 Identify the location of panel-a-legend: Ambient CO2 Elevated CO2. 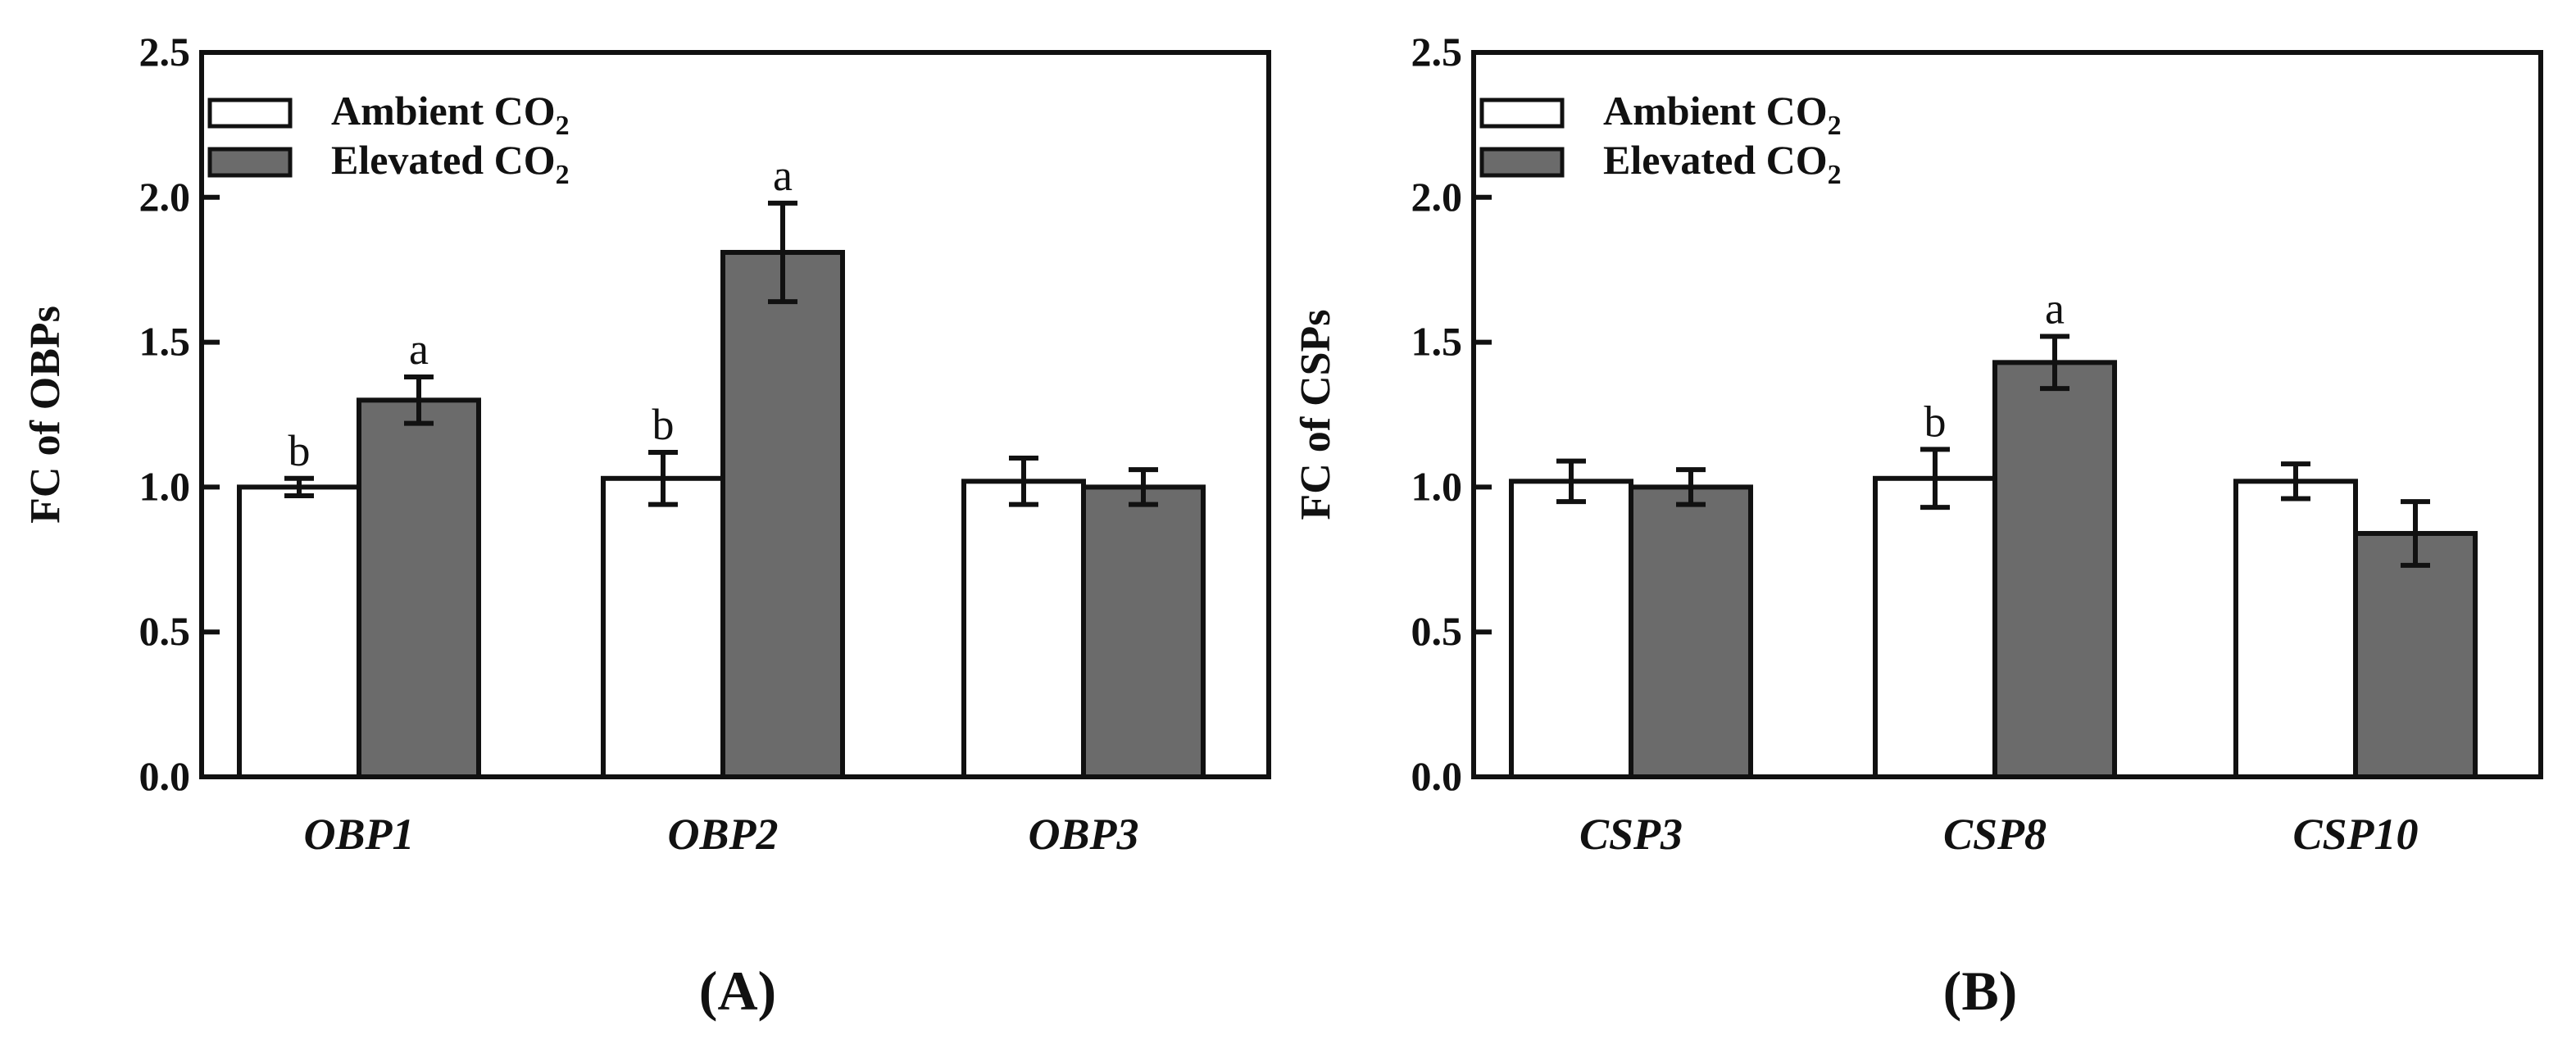
(388, 139).